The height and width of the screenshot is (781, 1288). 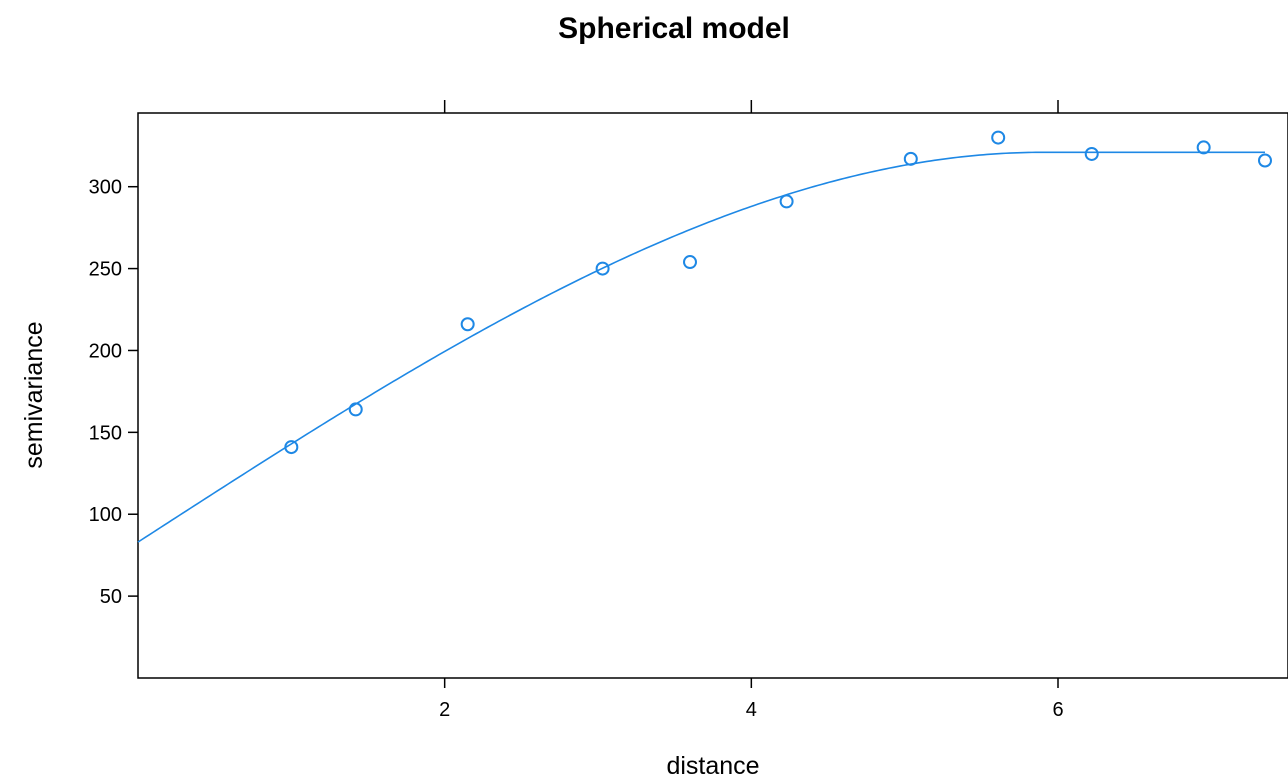 I want to click on y-axis-label: semivariance, so click(x=34, y=394).